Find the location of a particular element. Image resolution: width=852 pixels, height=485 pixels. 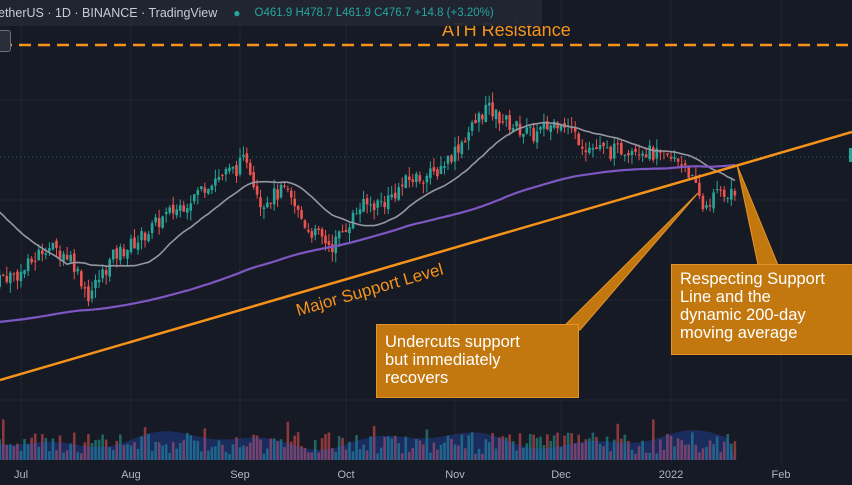

time-axis-tick-label: 2022 is located at coordinates (671, 475).